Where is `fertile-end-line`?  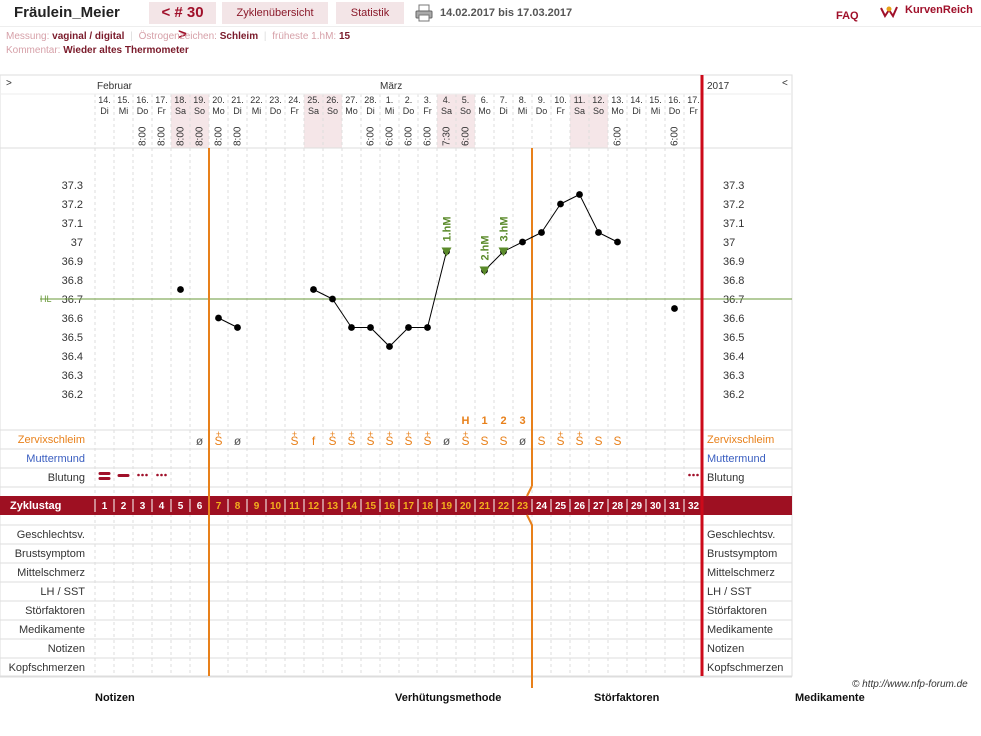 fertile-end-line is located at coordinates (529, 601).